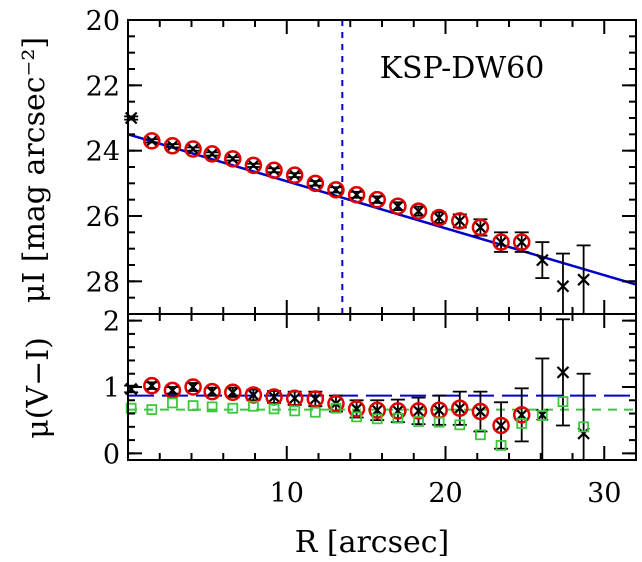 Image resolution: width=642 pixels, height=562 pixels. I want to click on dwarf-label: KSP-DW60, so click(462, 68).